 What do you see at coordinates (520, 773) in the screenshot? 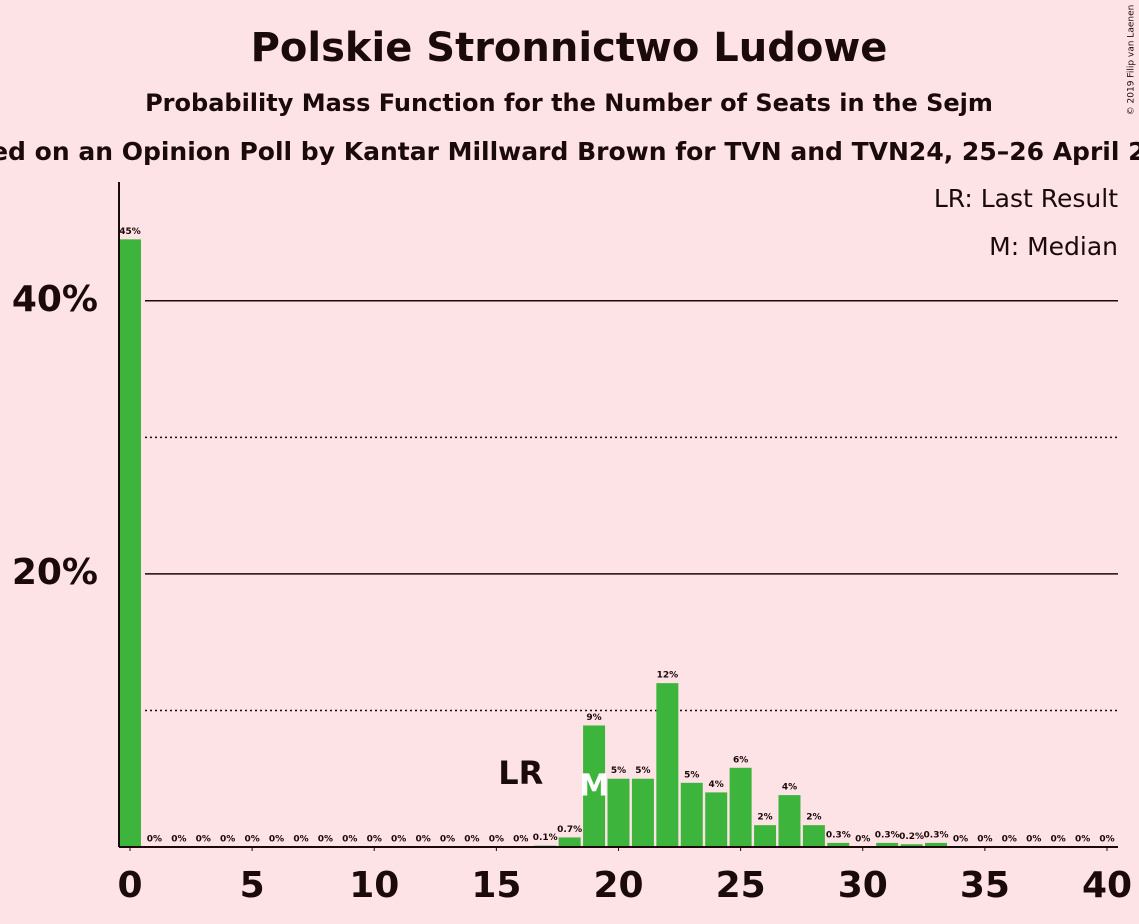
I see `annotation: LR` at bounding box center [520, 773].